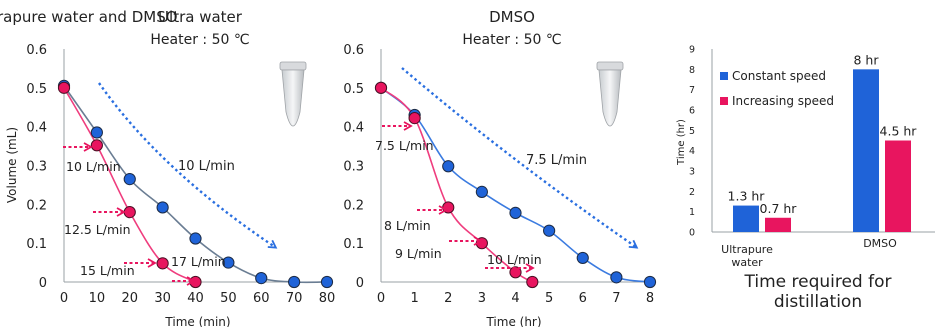 The width and height of the screenshot is (937, 327). What do you see at coordinates (513, 321) in the screenshot?
I see `chart2-xlabel: Time (hr)` at bounding box center [513, 321].